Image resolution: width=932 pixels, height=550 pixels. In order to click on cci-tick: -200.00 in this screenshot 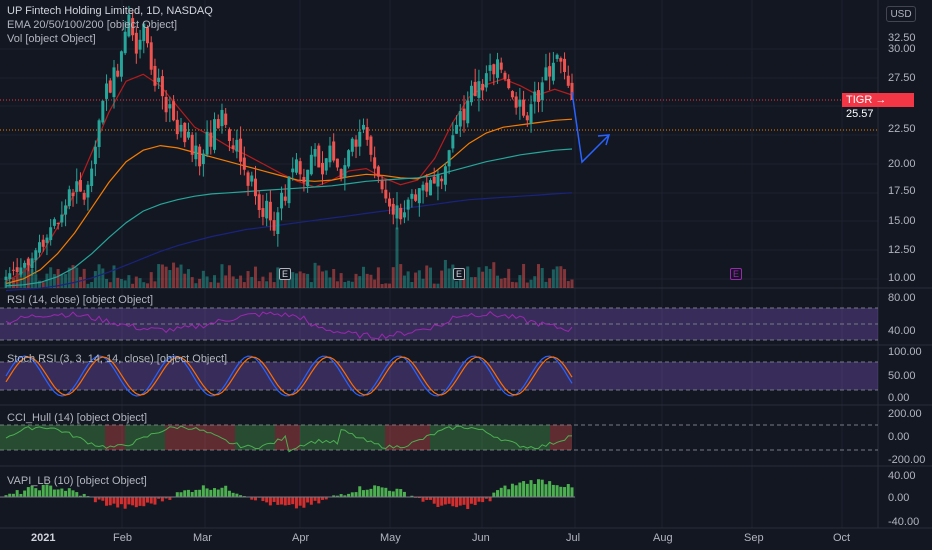, I will do `click(907, 460)`.